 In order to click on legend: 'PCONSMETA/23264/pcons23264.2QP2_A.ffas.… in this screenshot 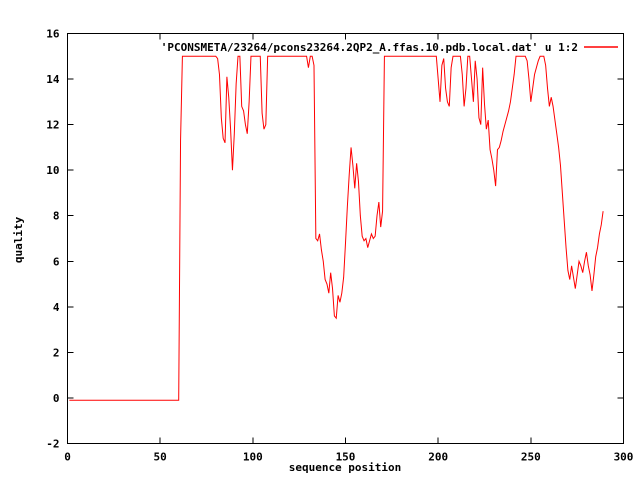, I will do `click(389, 47)`.